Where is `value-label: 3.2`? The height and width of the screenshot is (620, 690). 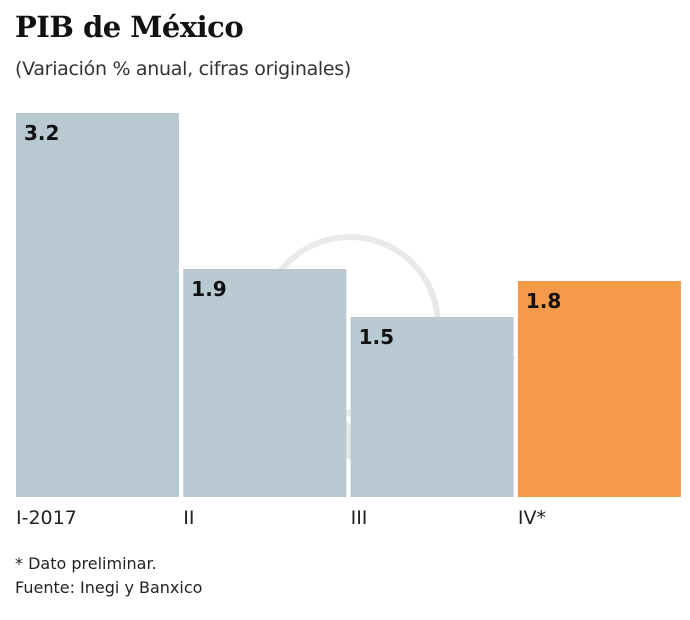
value-label: 3.2 is located at coordinates (41, 133).